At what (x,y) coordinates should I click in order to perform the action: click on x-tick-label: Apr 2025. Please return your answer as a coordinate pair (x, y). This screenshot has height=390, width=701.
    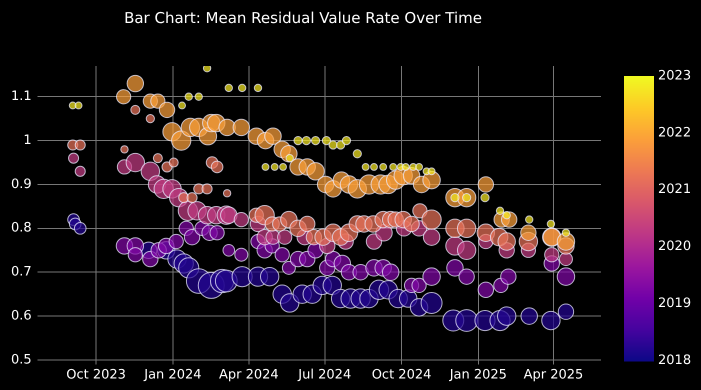
    Looking at the image, I should click on (554, 375).